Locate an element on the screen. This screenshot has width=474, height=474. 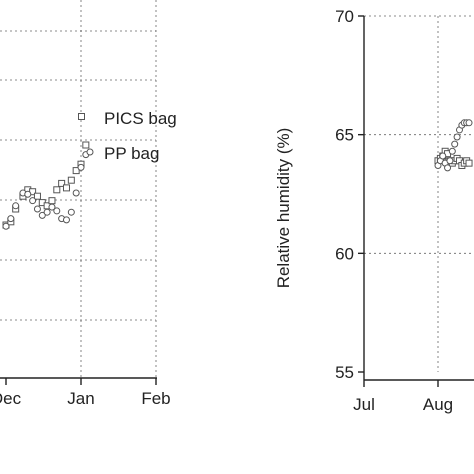
left-x-tick-label: Jan is located at coordinates (80, 398).